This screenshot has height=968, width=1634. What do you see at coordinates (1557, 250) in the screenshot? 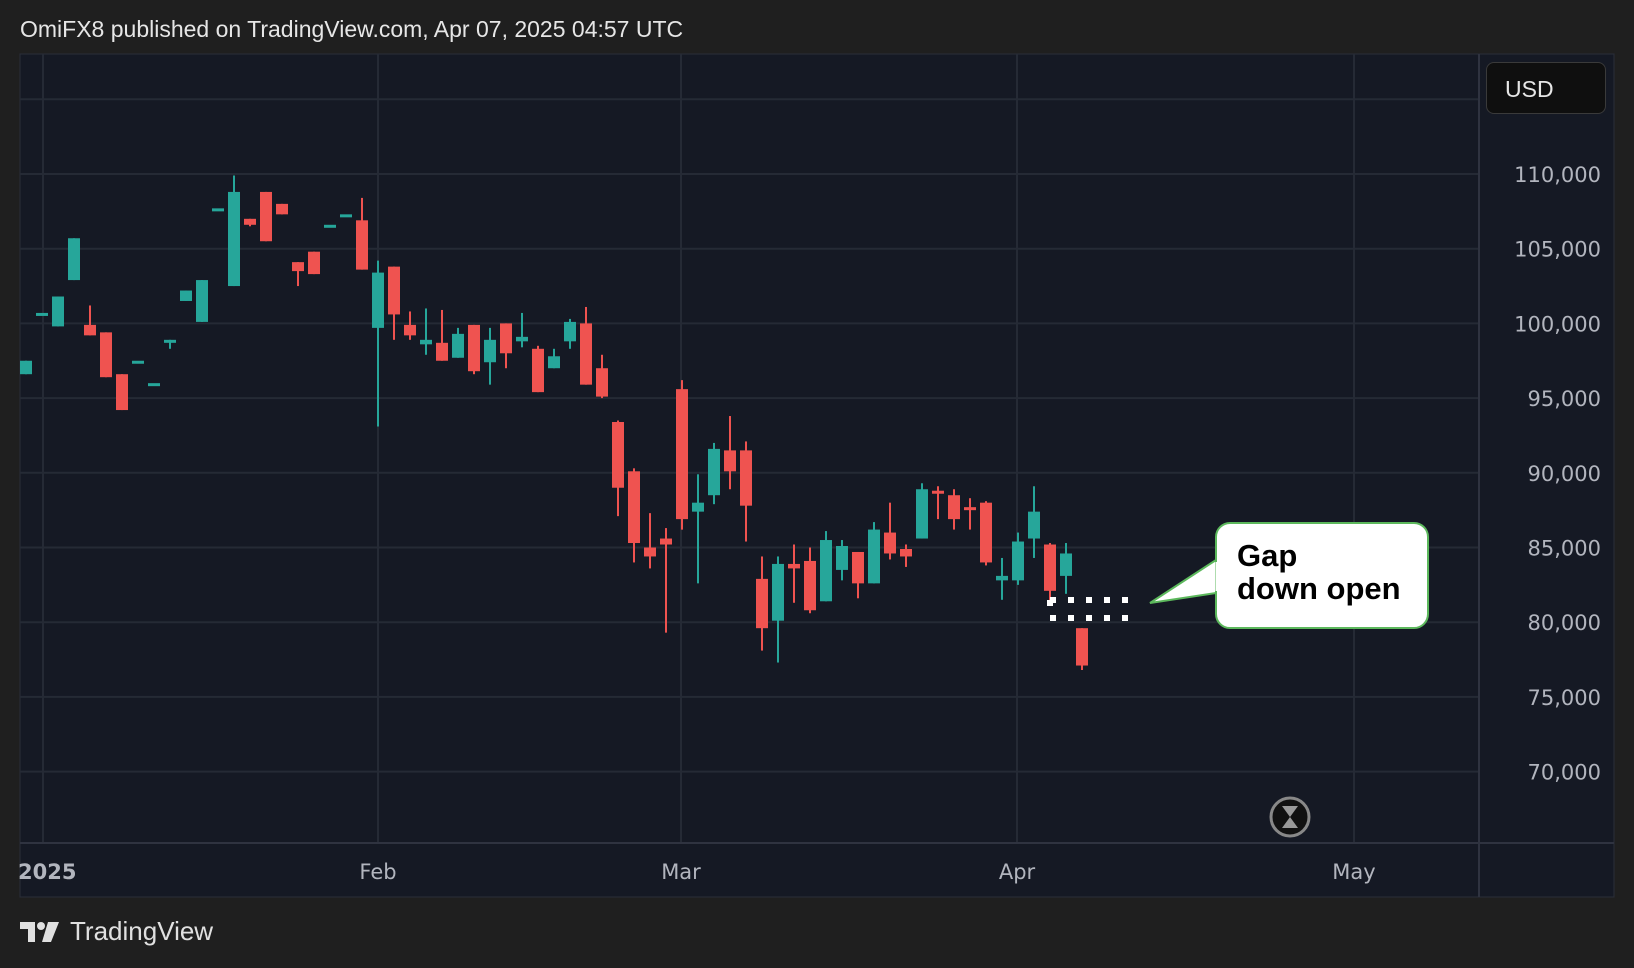
I see `price-tick-label: 105,000` at bounding box center [1557, 250].